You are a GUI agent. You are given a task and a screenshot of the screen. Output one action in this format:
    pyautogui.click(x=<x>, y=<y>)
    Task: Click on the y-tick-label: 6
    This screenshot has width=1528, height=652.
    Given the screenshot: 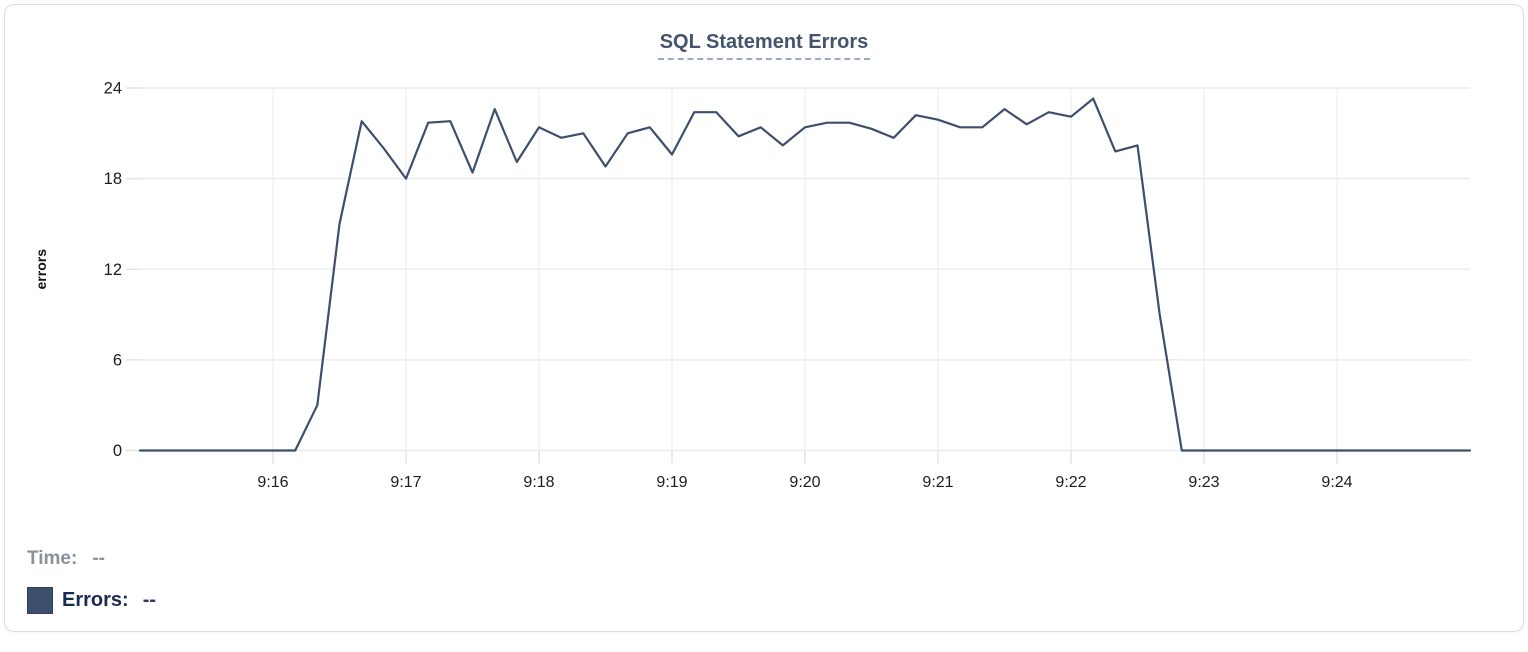 What is the action you would take?
    pyautogui.click(x=117, y=360)
    